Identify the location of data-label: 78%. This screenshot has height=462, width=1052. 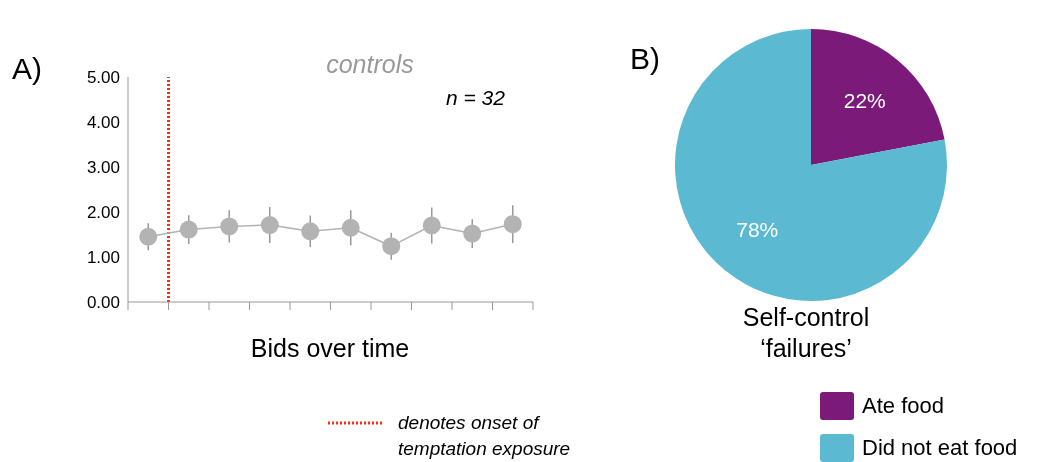
(757, 230).